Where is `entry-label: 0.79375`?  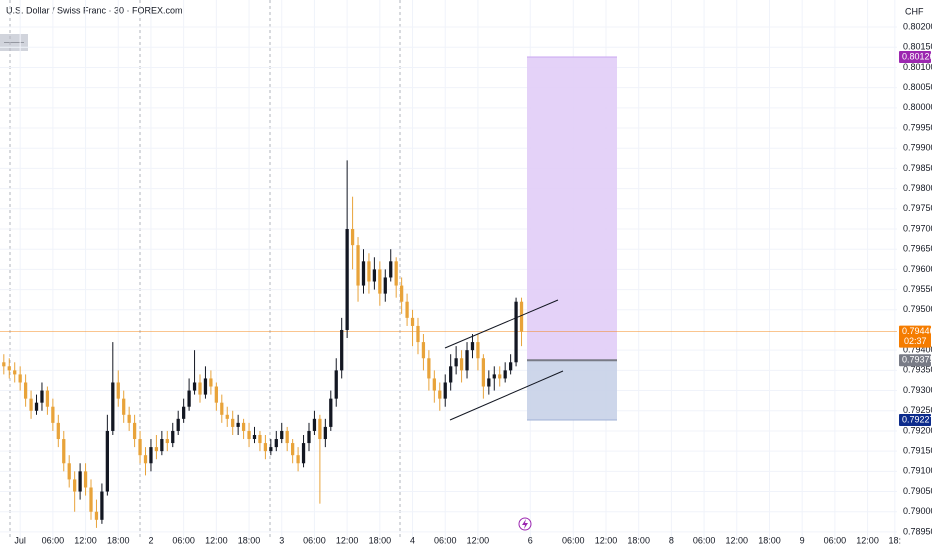
entry-label: 0.79375 is located at coordinates (917, 360).